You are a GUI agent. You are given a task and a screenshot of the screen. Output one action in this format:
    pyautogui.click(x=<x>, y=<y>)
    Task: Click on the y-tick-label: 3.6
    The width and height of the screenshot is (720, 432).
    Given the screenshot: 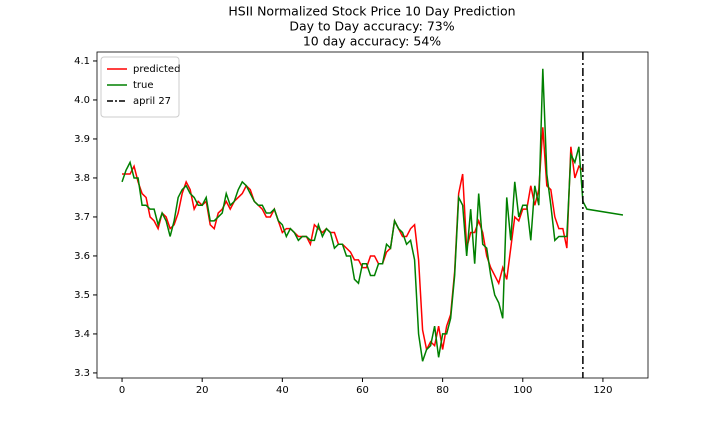 What is the action you would take?
    pyautogui.click(x=82, y=256)
    